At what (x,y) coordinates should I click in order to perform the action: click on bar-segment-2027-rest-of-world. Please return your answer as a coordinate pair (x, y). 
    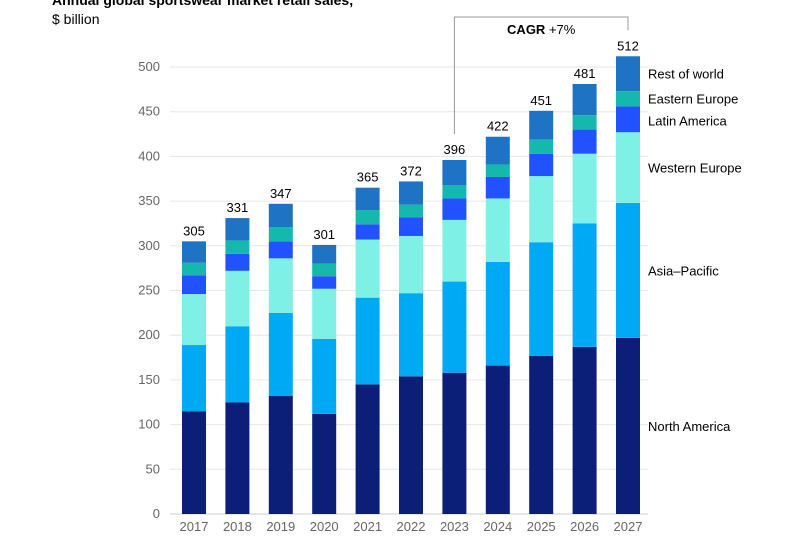
    Looking at the image, I should click on (628, 74).